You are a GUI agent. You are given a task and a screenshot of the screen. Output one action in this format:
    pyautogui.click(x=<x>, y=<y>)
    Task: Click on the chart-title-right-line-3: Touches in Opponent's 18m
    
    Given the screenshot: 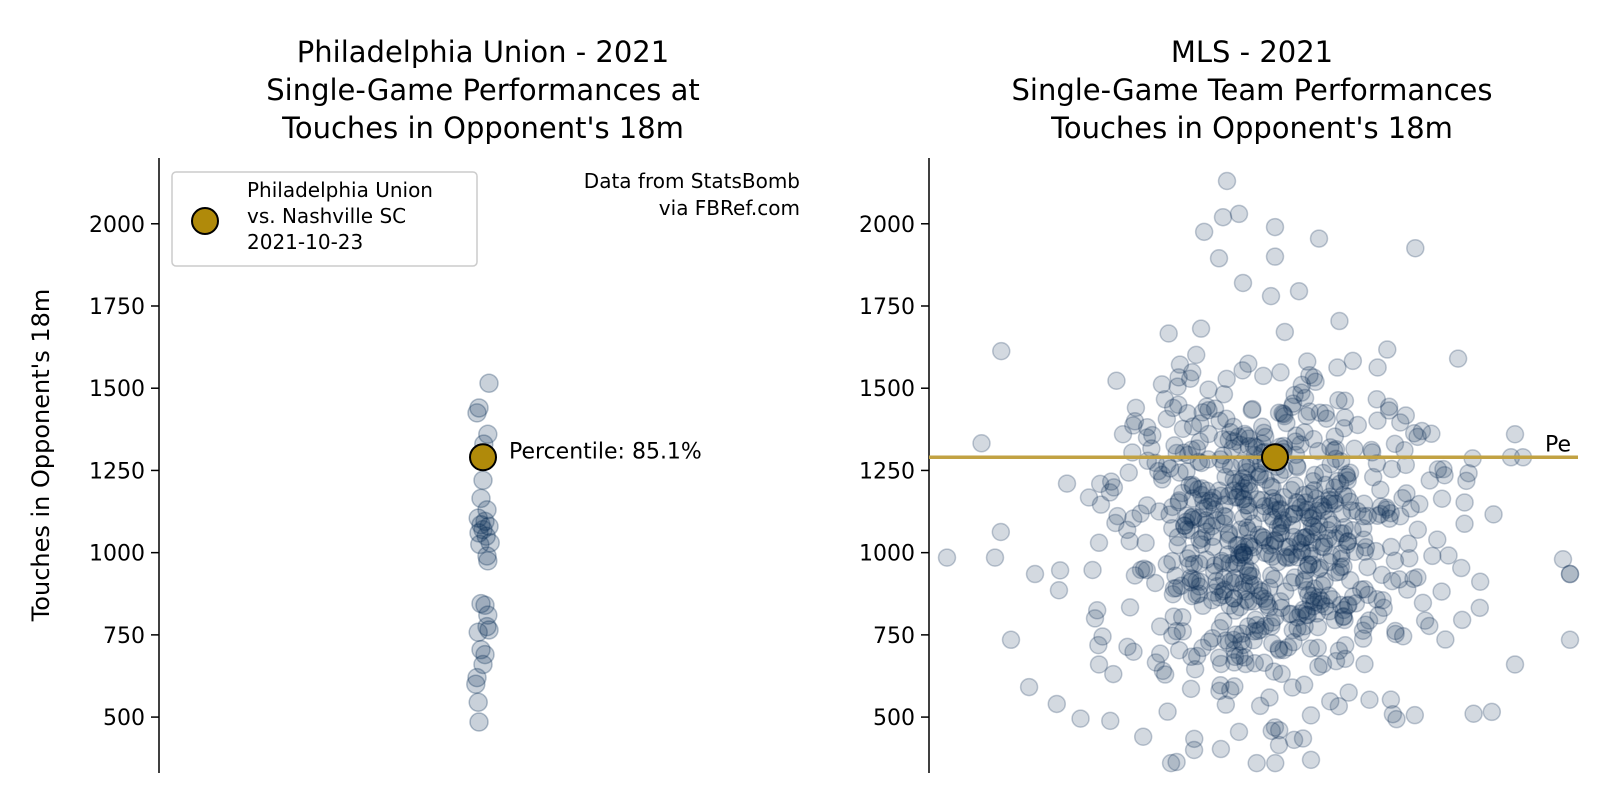 What is the action you would take?
    pyautogui.click(x=1251, y=128)
    